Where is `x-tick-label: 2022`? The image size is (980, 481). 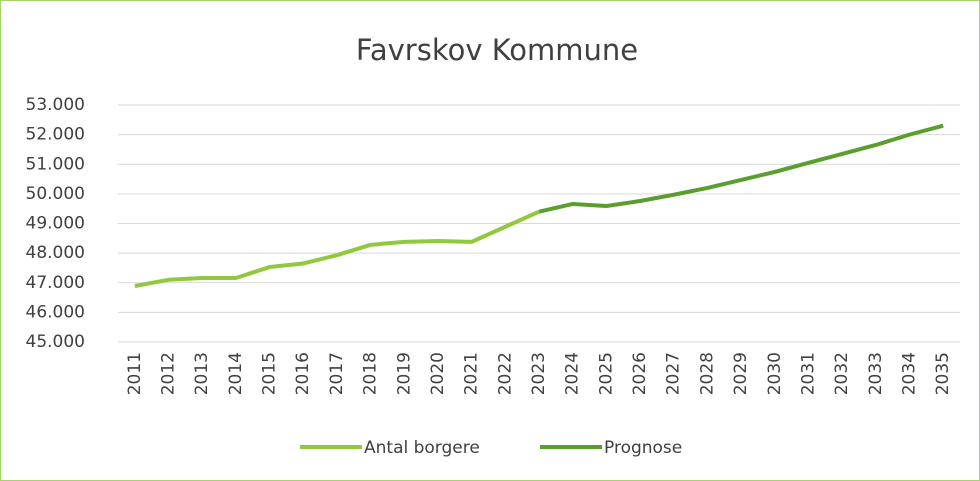
x-tick-label: 2022 is located at coordinates (505, 373).